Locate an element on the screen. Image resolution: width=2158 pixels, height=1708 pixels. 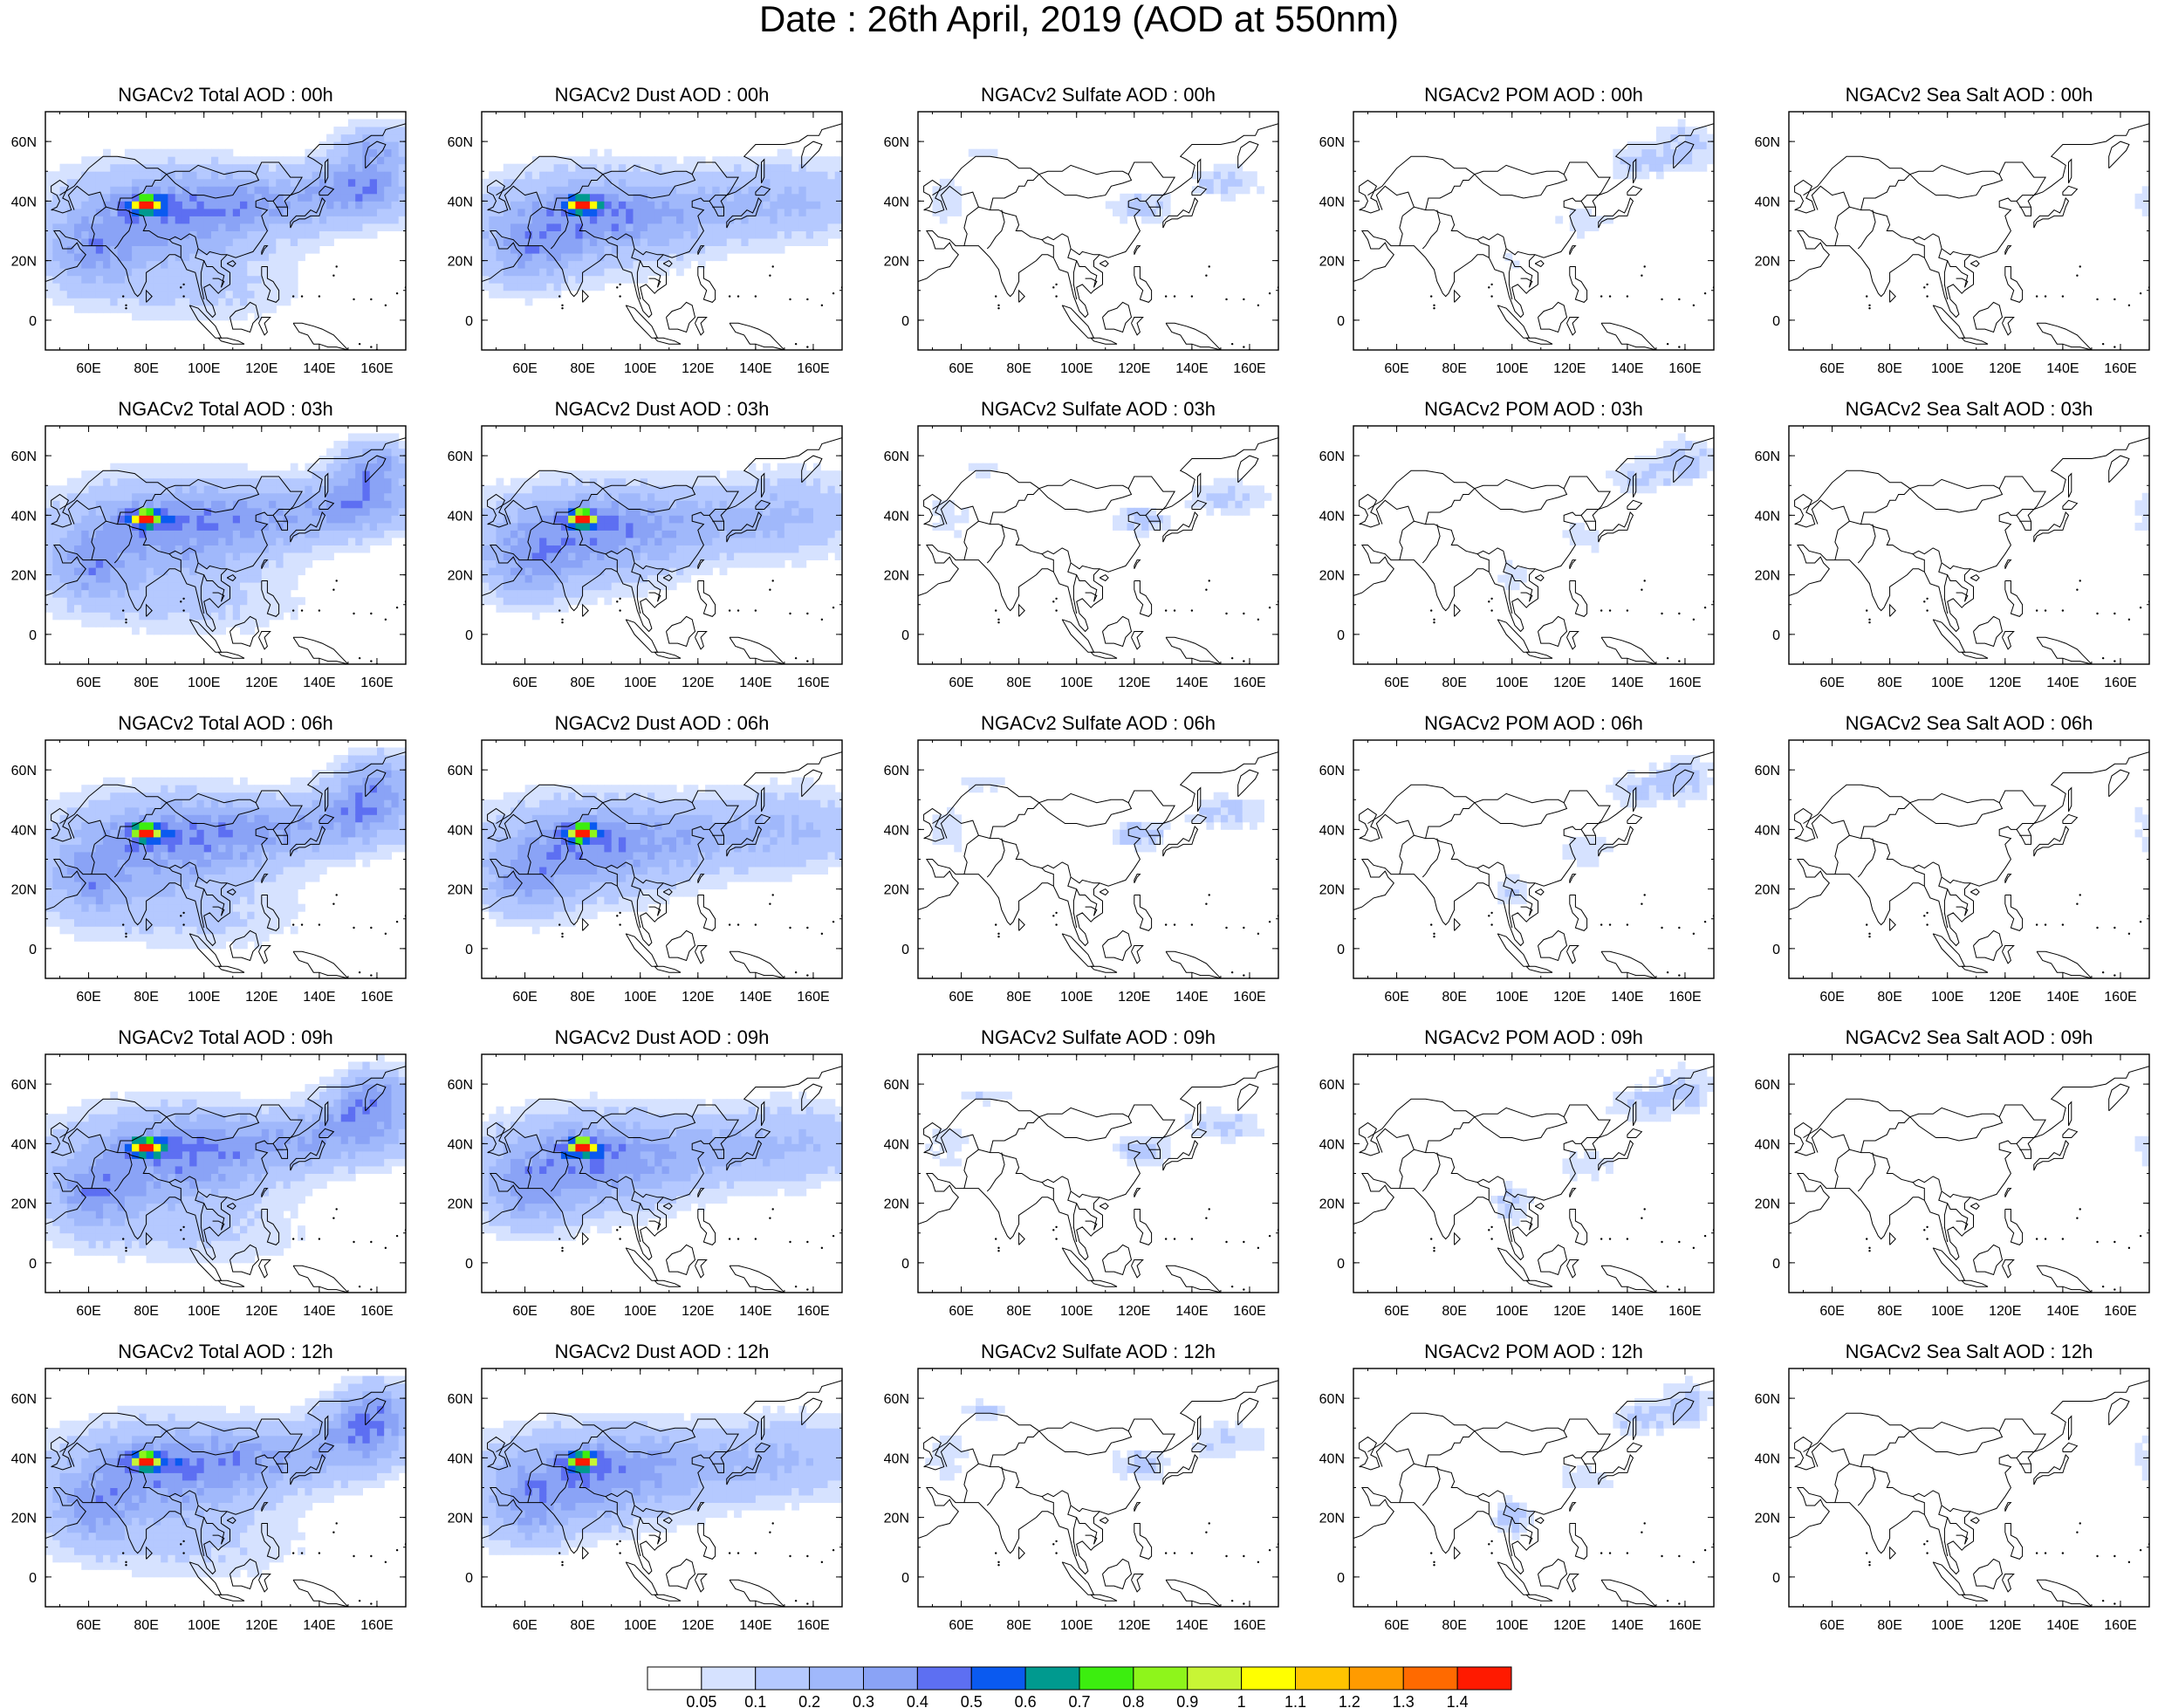
panel-title-seasalt-3: NGACv2 Sea Salt AOD : 09h is located at coordinates (1969, 1037).